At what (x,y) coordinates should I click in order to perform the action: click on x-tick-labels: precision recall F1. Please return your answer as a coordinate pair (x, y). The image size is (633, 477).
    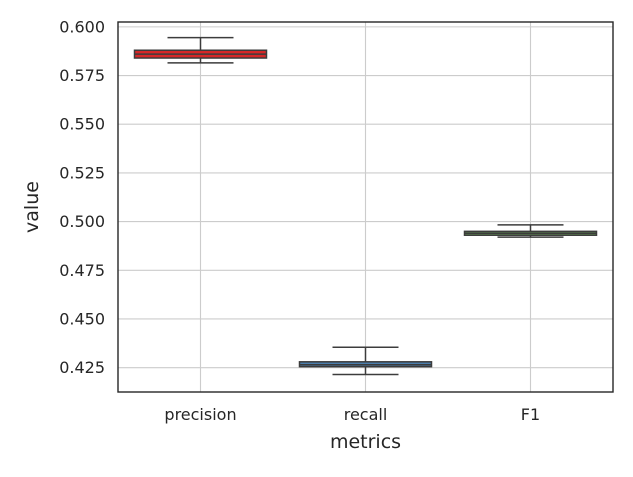
    Looking at the image, I should click on (352, 414).